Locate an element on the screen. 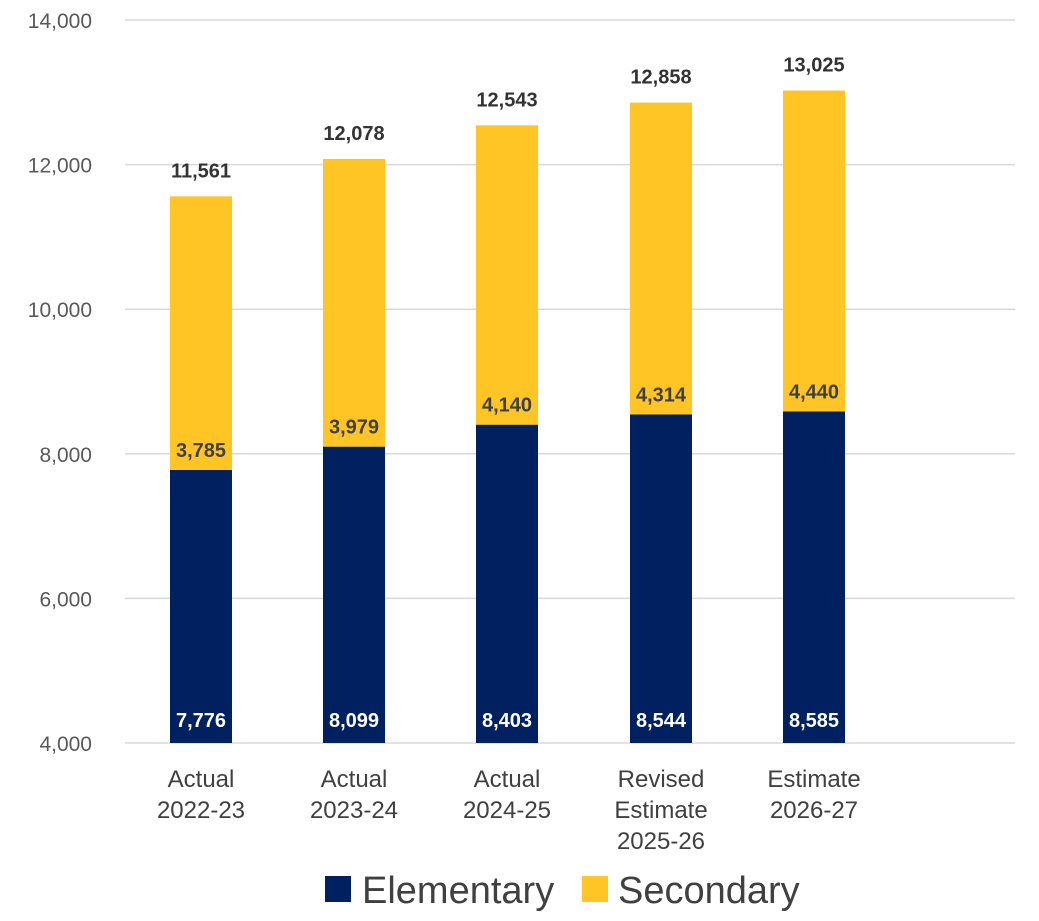 The image size is (1039, 921). y-axis-ticks: 4,000 6,000 8,000 10,000 12,000 14,000 is located at coordinates (60, 383).